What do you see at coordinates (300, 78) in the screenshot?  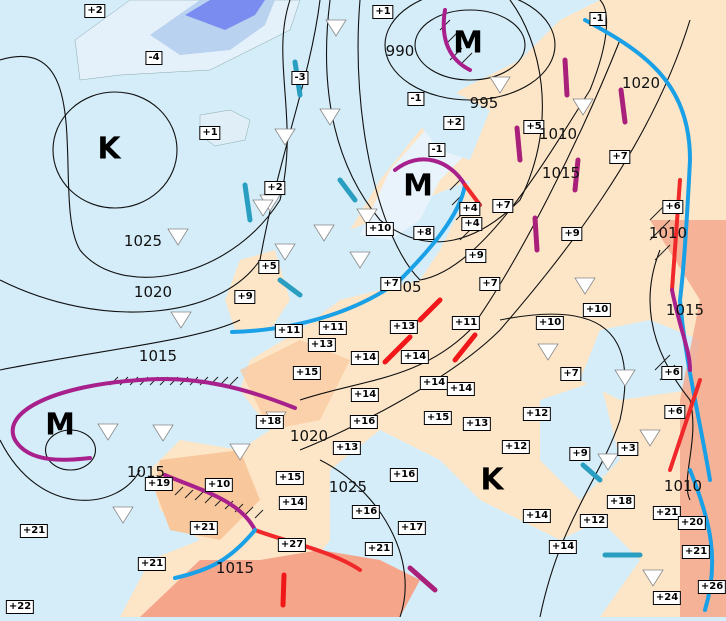 I see `temperature-label: -3` at bounding box center [300, 78].